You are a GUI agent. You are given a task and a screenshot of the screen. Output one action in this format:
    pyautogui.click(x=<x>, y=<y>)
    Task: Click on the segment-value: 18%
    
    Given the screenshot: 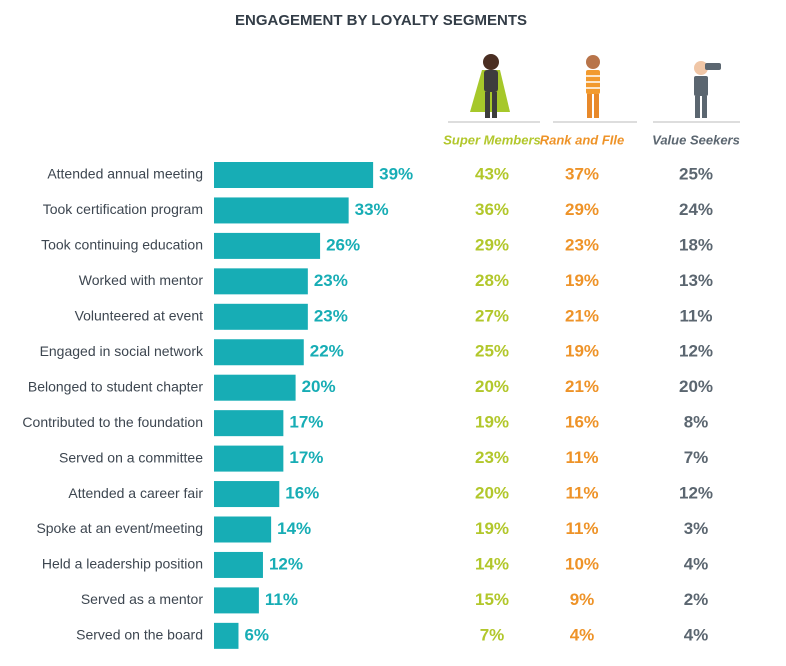 What is the action you would take?
    pyautogui.click(x=696, y=244)
    